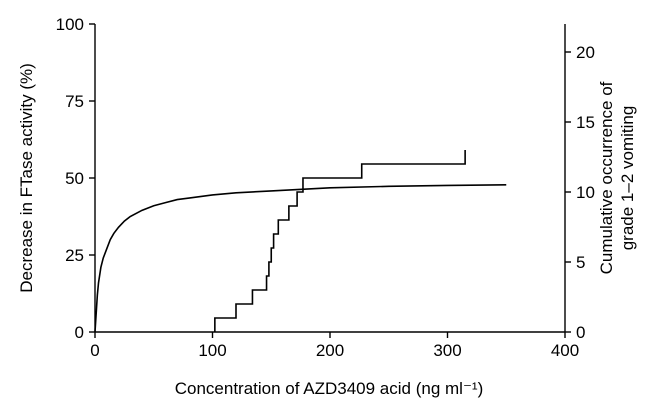 This screenshot has width=659, height=402. Describe the element at coordinates (330, 350) in the screenshot. I see `x-tick-label: 200` at that location.